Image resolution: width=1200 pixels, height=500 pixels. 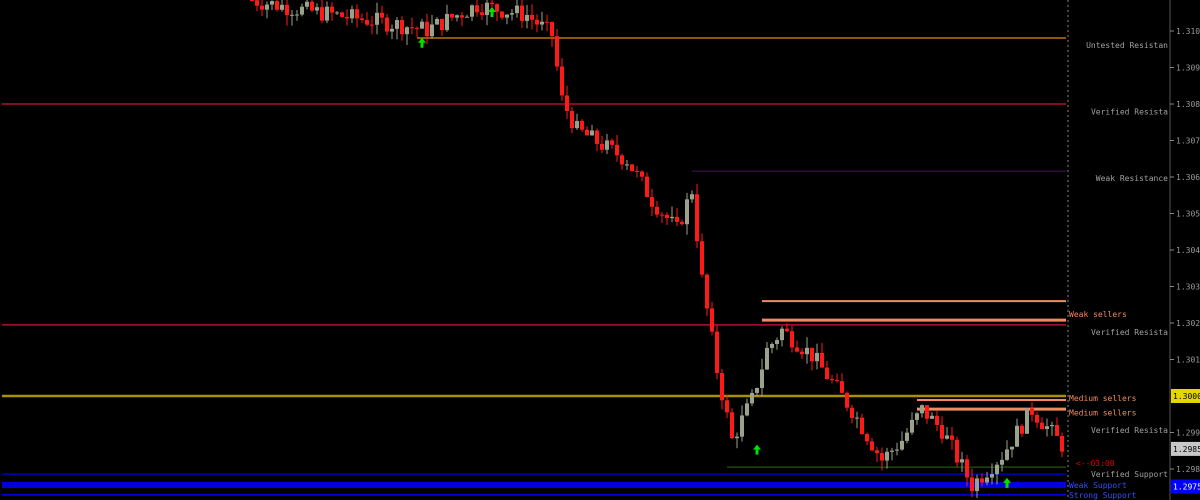 What do you see at coordinates (1098, 314) in the screenshot?
I see `zone-label: Weak sellers` at bounding box center [1098, 314].